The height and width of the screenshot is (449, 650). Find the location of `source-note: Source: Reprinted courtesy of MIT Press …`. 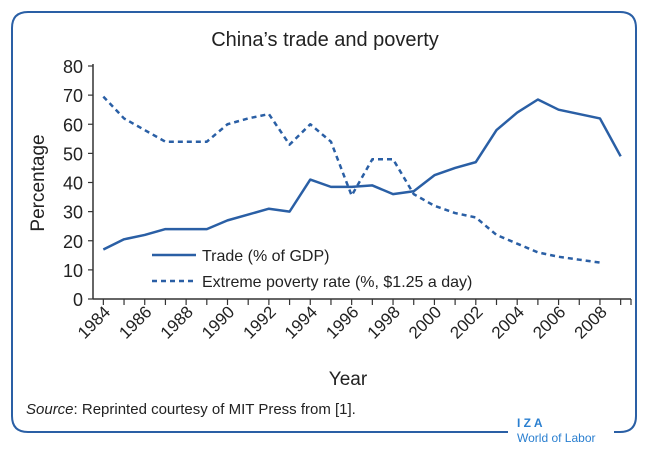

source-note: Source: Reprinted courtesy of MIT Press … is located at coordinates (191, 409).